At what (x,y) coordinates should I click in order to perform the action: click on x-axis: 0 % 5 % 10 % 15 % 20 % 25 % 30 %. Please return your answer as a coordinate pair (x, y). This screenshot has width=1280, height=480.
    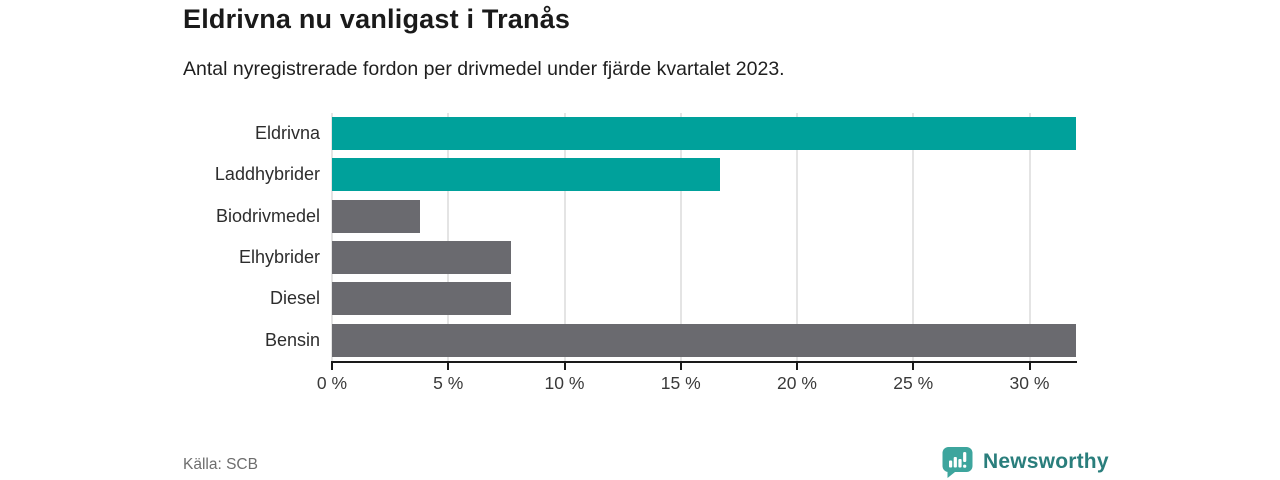
    Looking at the image, I should click on (696, 378).